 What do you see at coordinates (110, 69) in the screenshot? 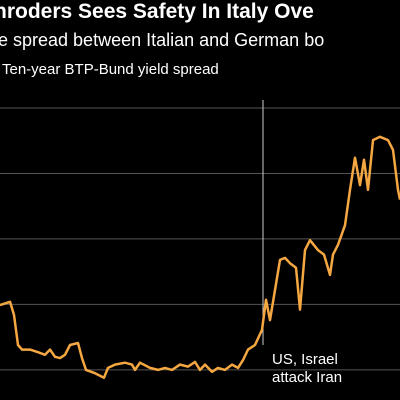
I see `series-label: Ten-year BTP-Bund yield spread` at bounding box center [110, 69].